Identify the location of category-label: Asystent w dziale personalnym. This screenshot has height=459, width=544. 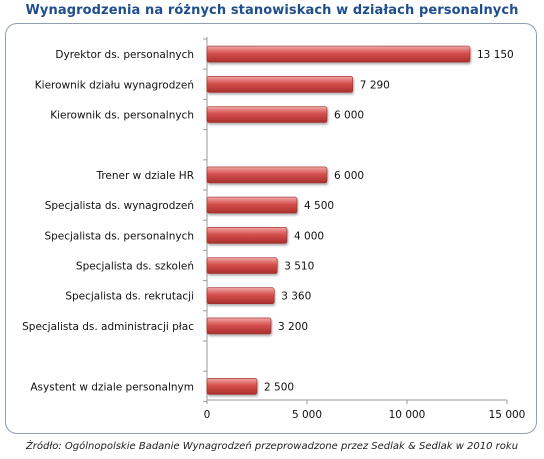
(112, 387).